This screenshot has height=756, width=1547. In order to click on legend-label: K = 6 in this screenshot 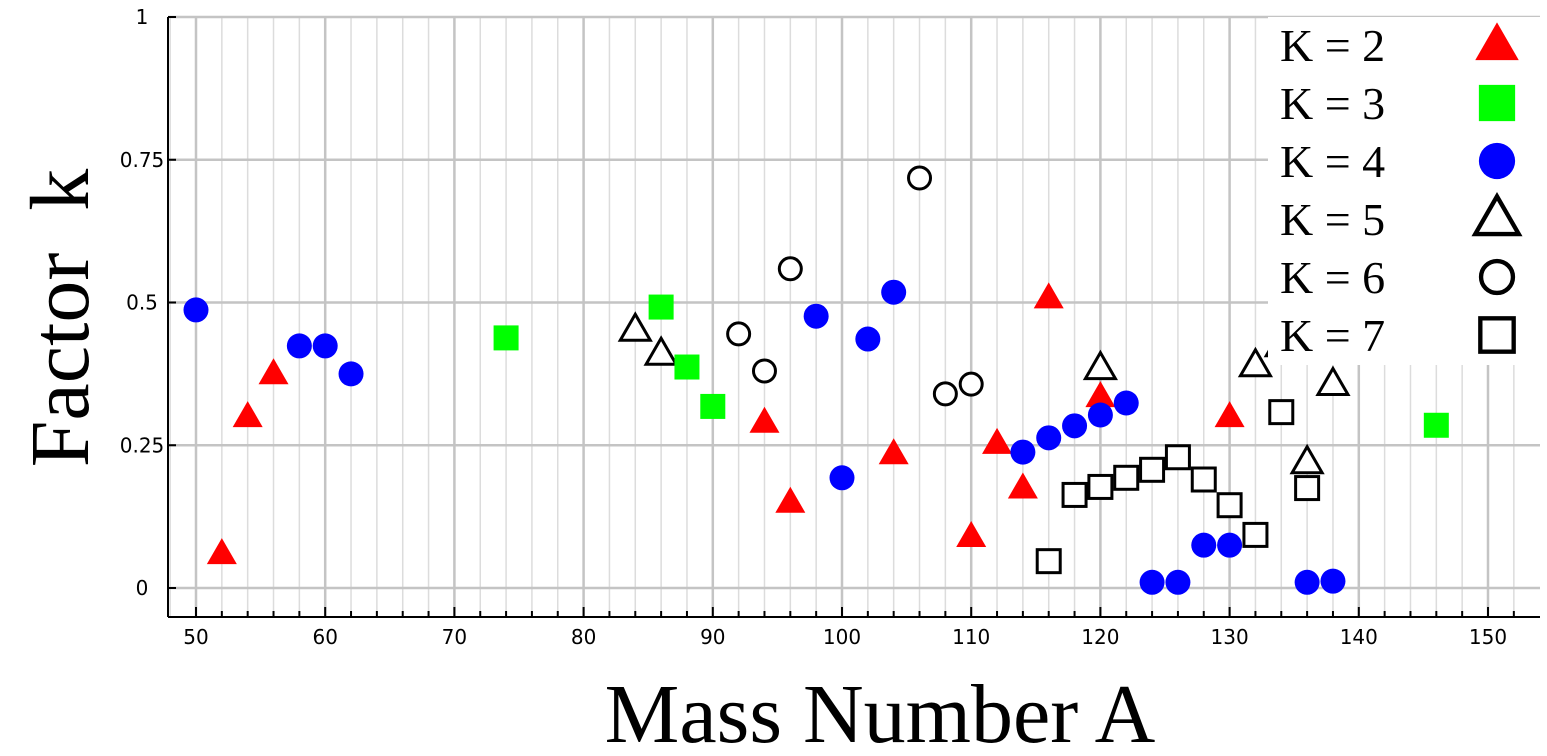, I will do `click(1332, 277)`.